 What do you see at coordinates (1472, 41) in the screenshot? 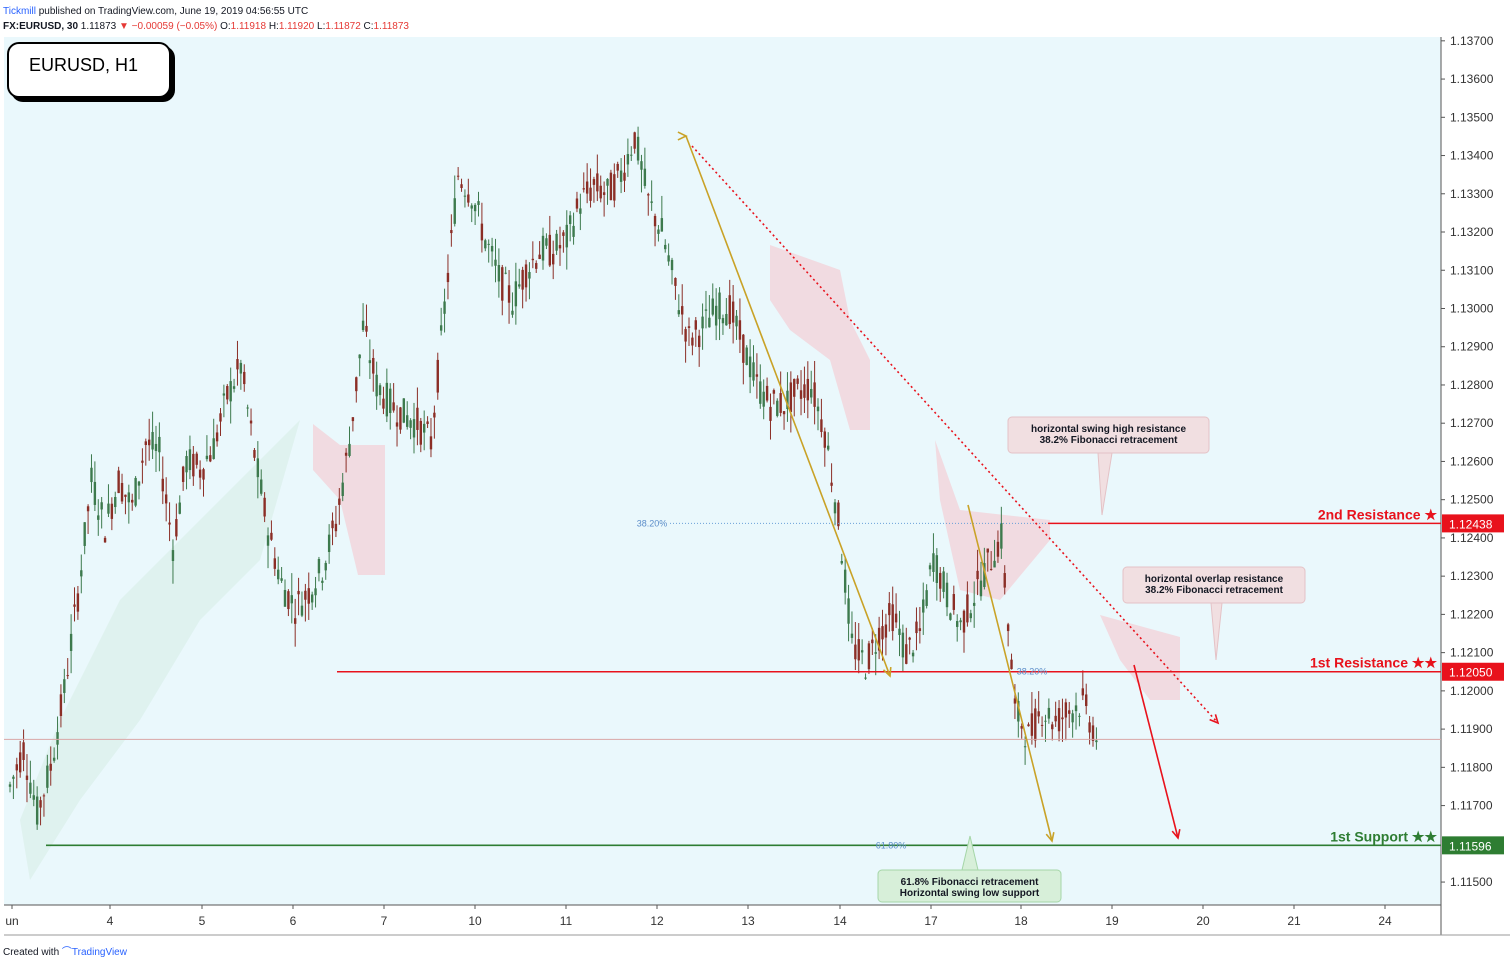
I see `y-tick-label: 1.13700` at bounding box center [1472, 41].